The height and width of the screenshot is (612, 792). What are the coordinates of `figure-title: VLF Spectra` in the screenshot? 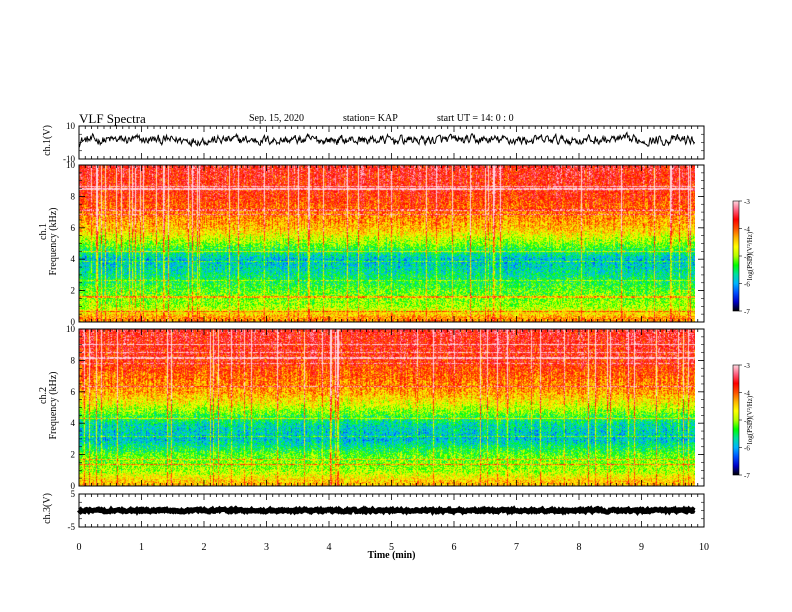 It's located at (112, 118).